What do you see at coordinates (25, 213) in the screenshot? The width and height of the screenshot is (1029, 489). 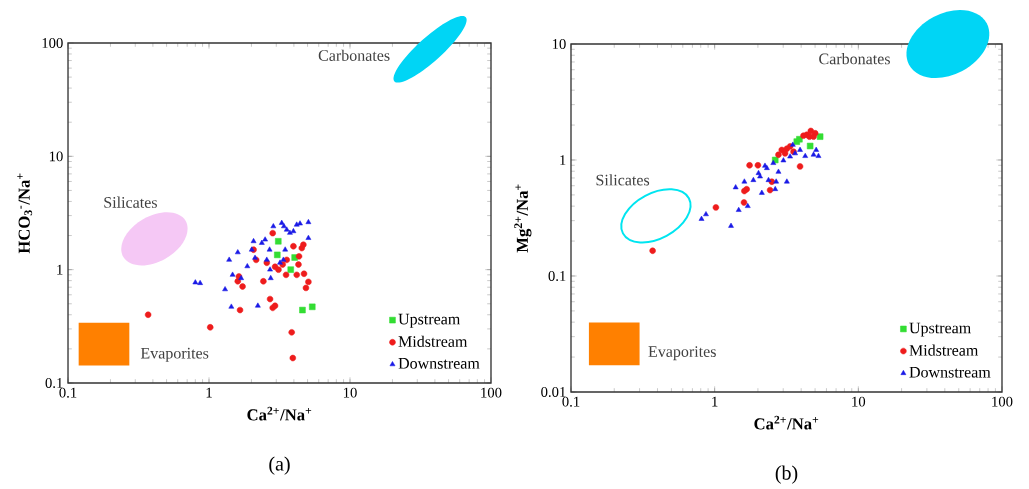 I see `y-axis-title: HCO$_{3}$$^{-}$/Na$^{+}$` at bounding box center [25, 213].